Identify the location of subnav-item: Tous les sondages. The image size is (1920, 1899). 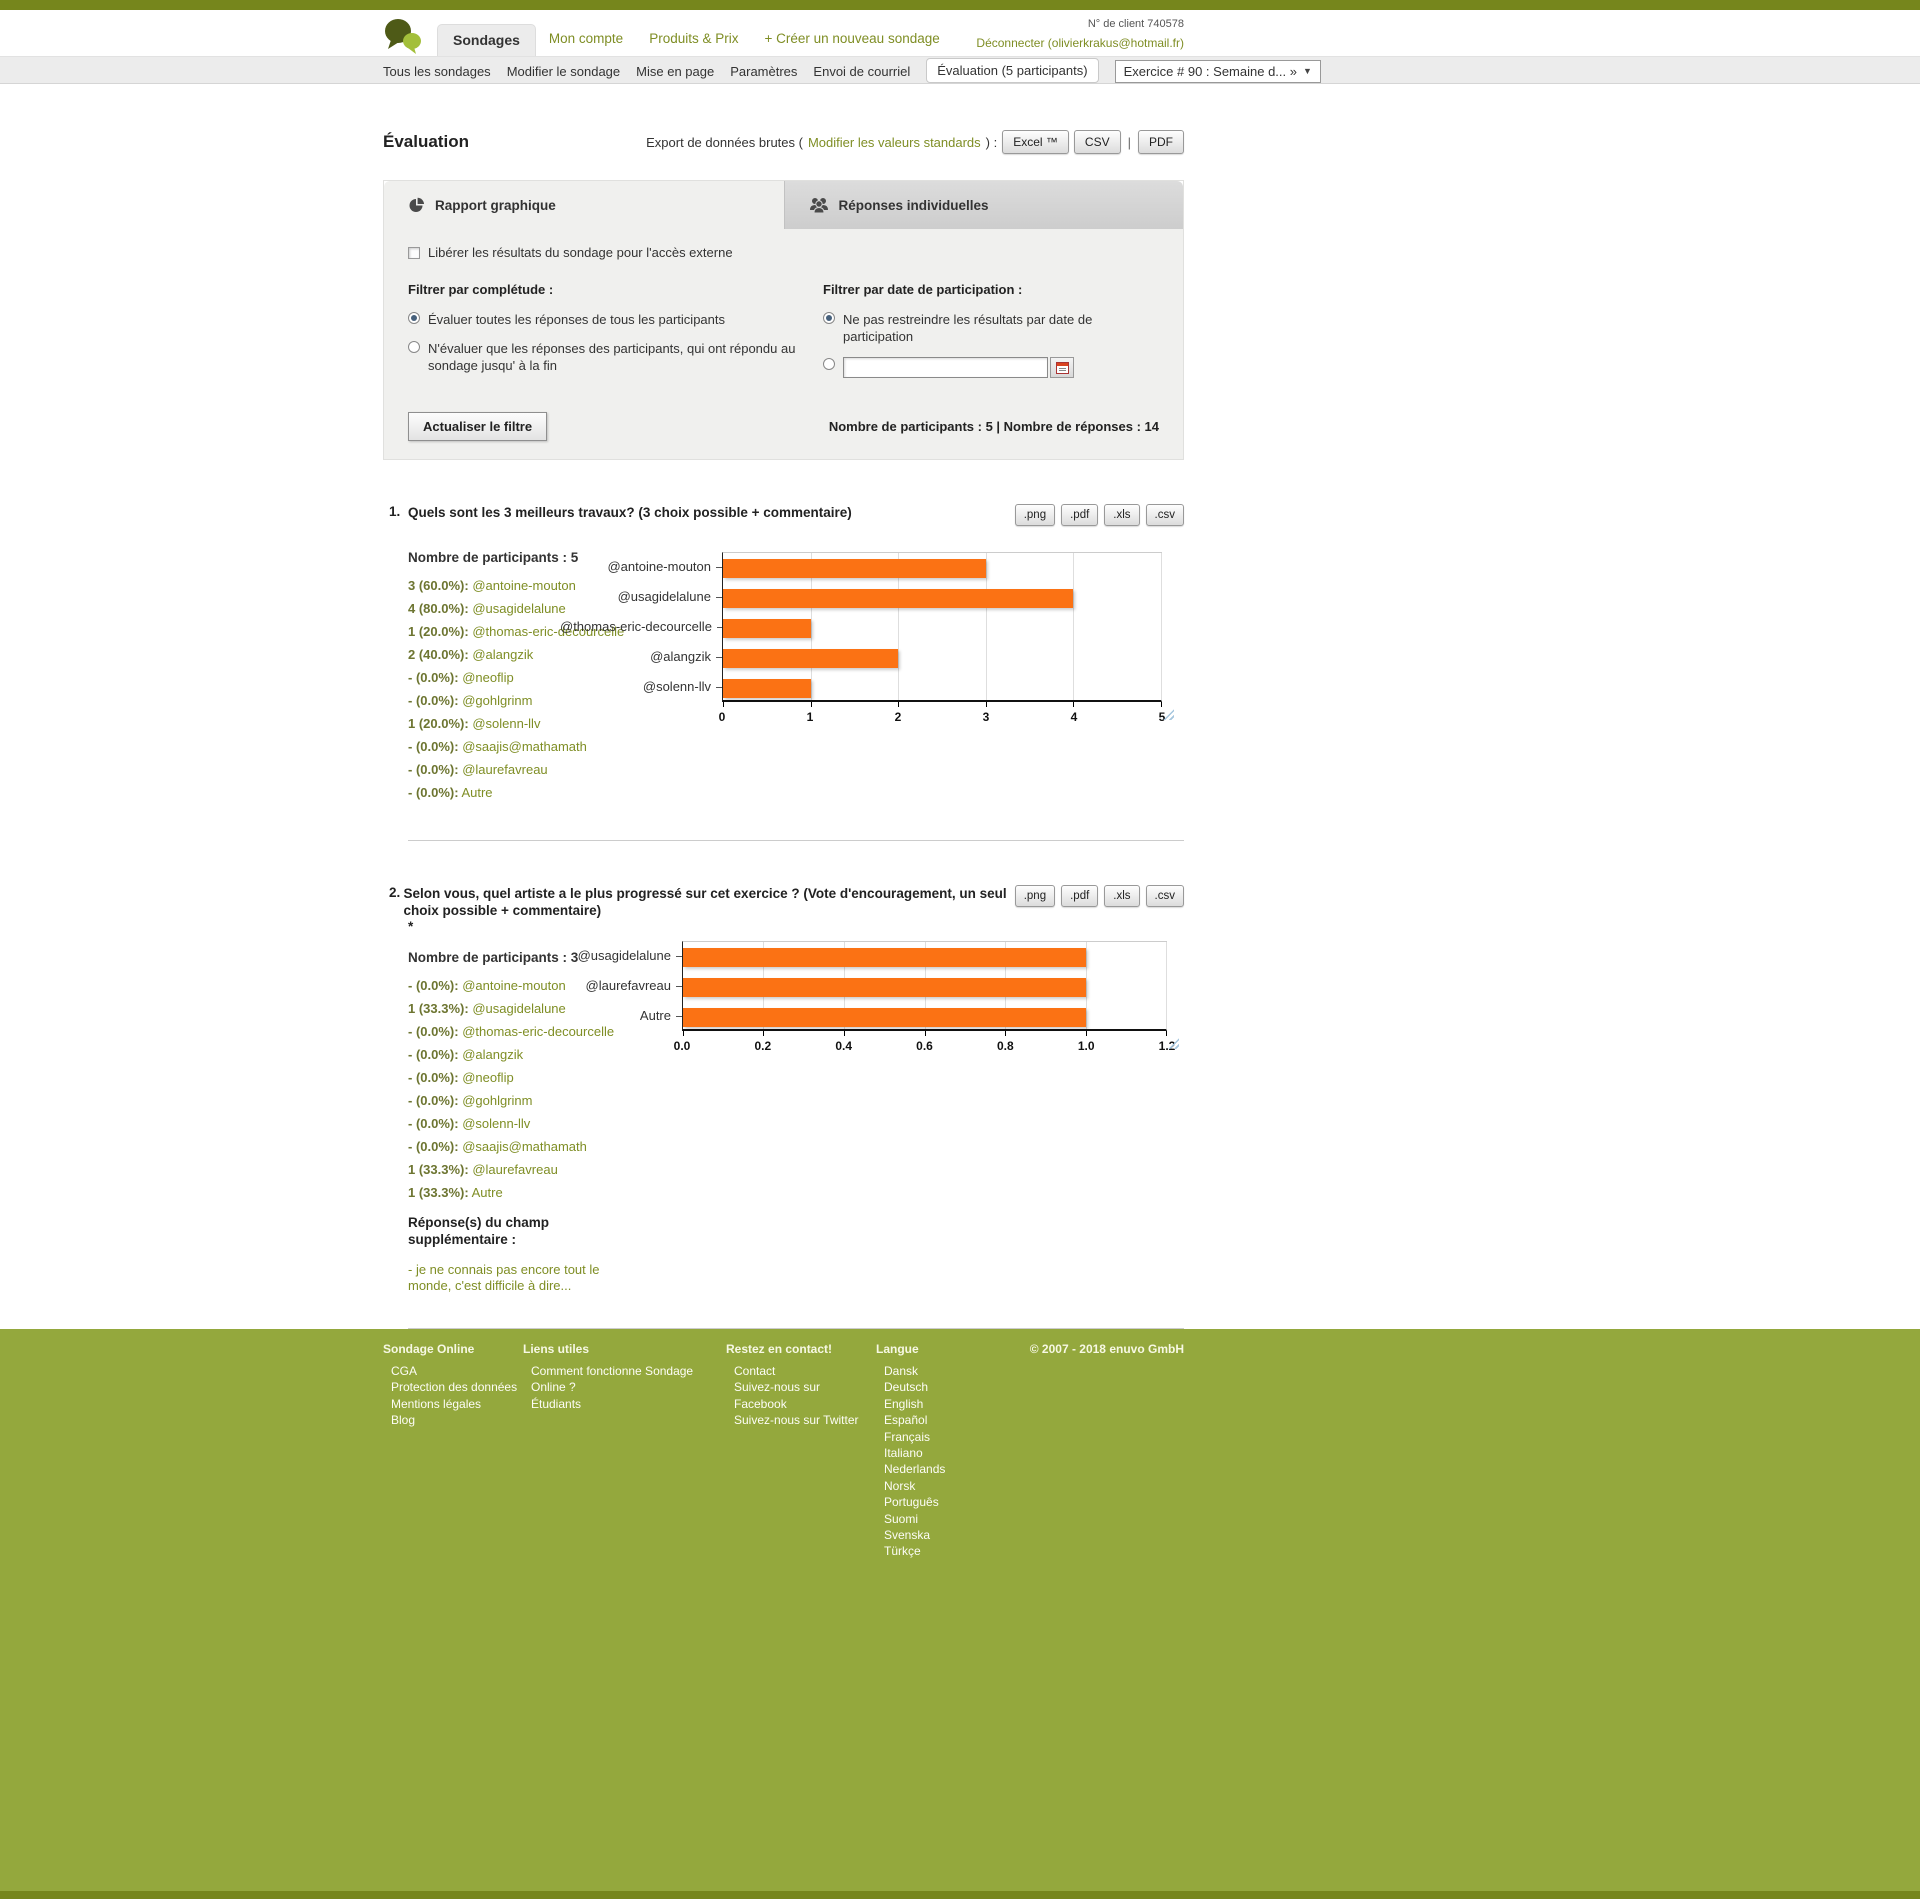
(437, 71).